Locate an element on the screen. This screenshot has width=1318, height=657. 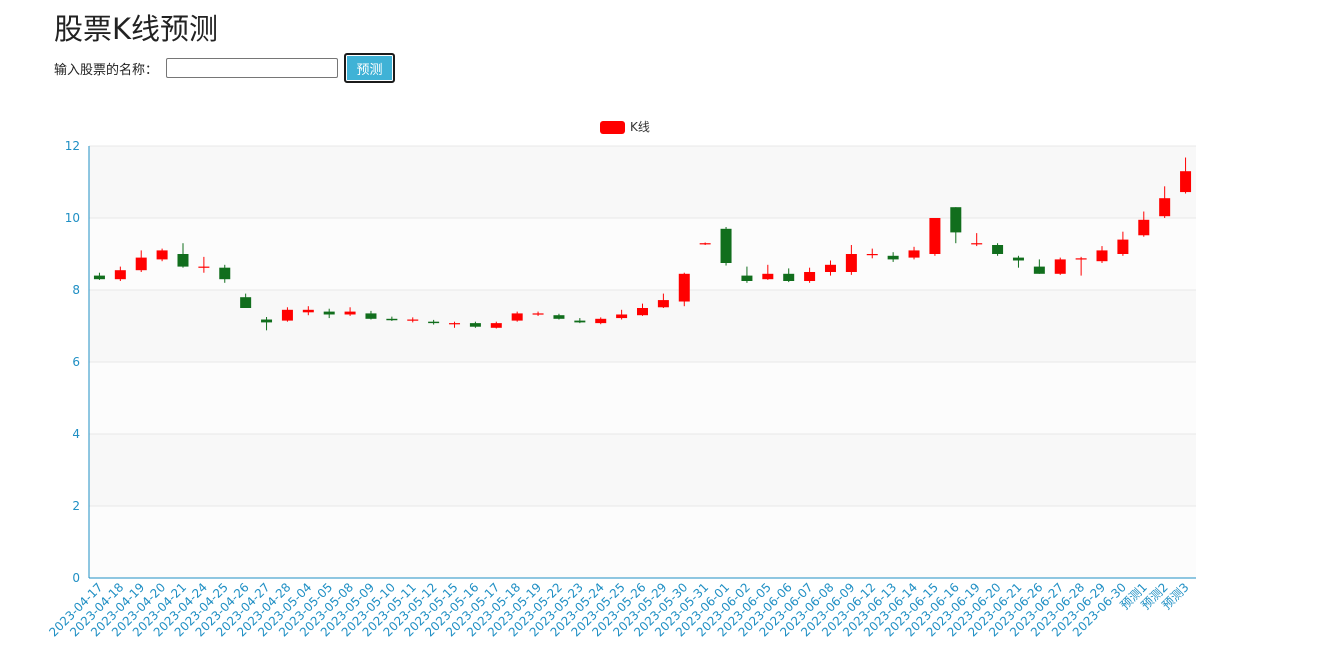
y-tick-label: 12 is located at coordinates (72, 146).